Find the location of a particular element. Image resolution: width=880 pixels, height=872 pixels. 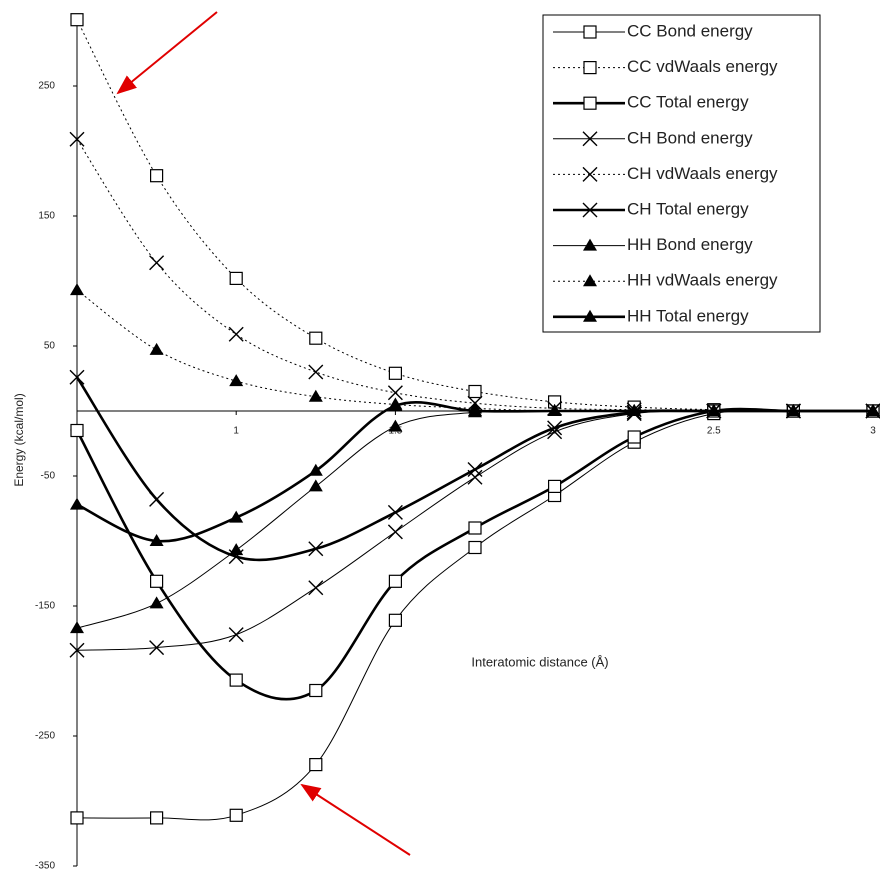

legend-label: CC vdWaals energy is located at coordinates (702, 66).